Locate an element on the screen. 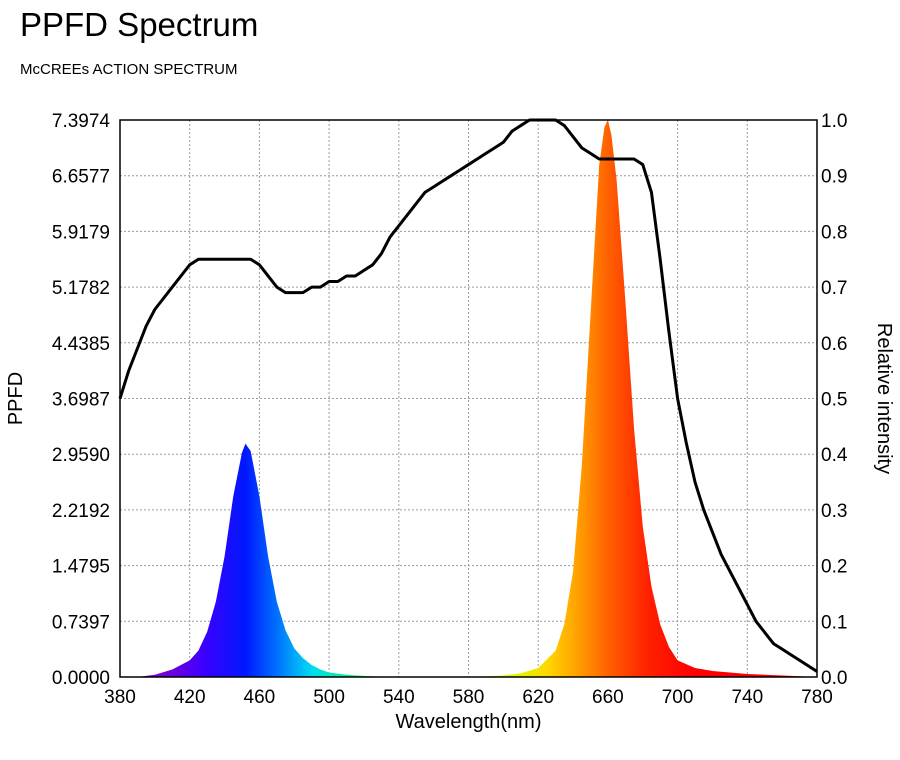 This screenshot has height=760, width=900. x-tick-label: 460 is located at coordinates (260, 697).